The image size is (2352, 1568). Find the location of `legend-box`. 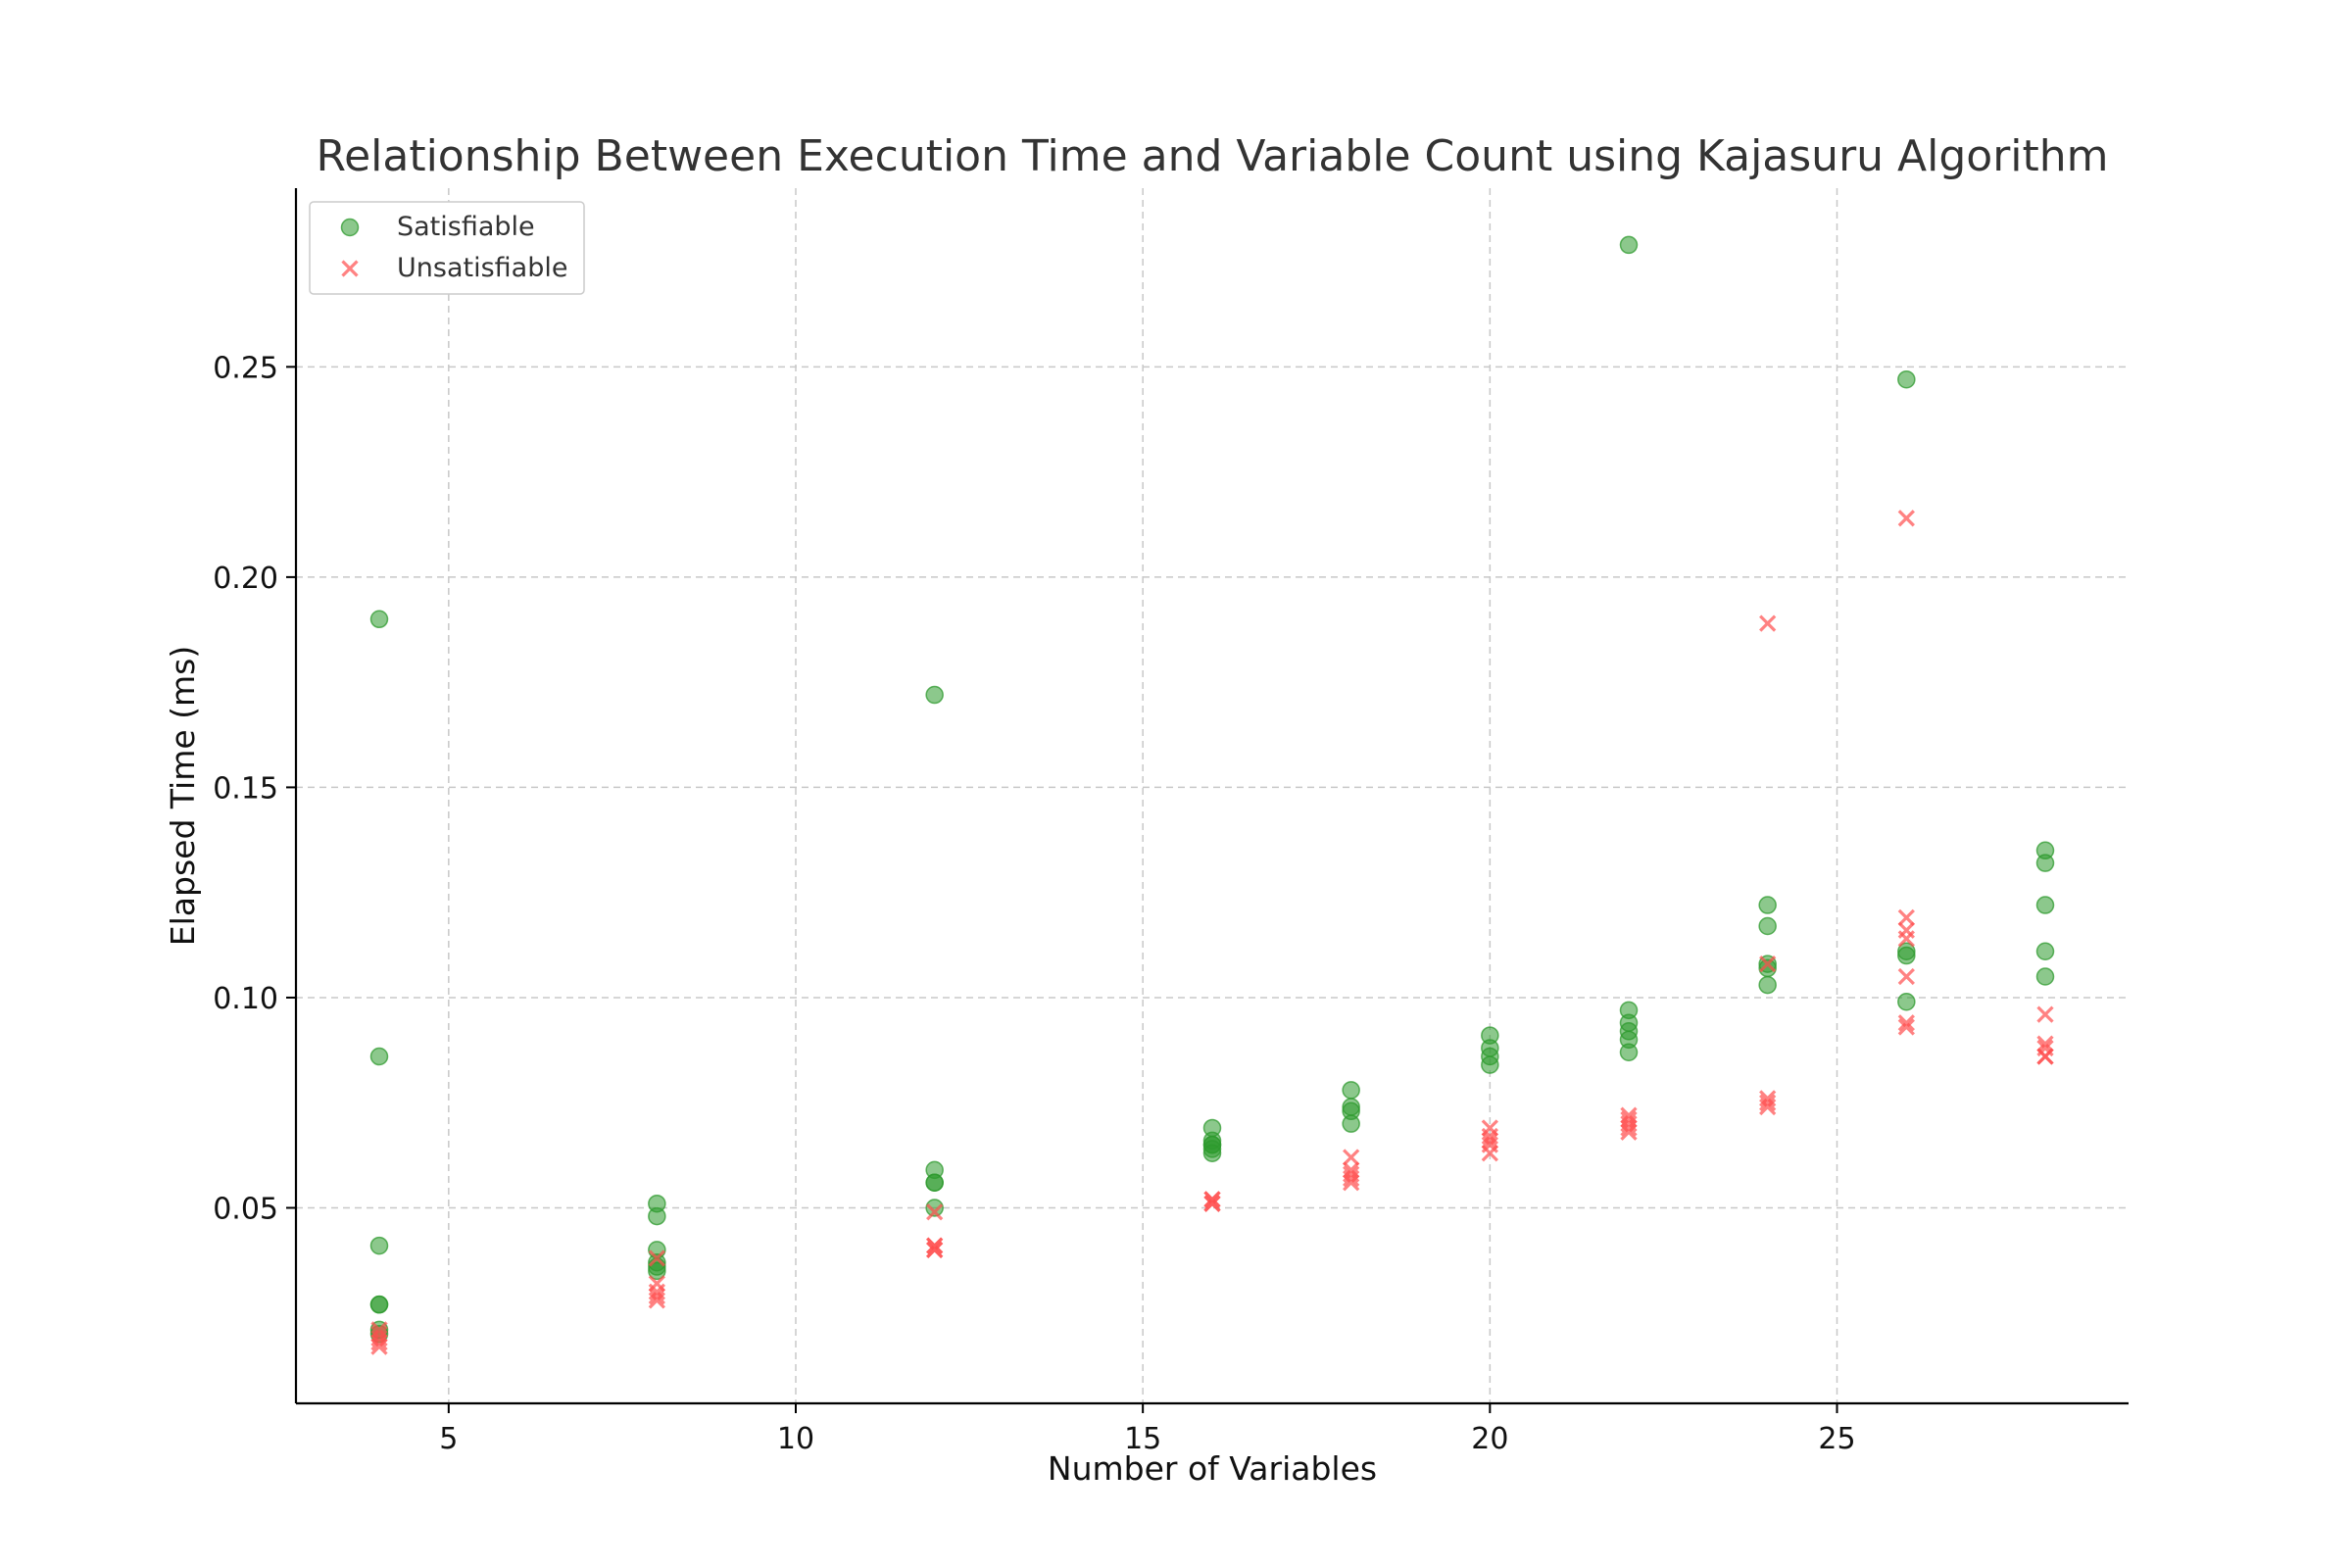

legend-box is located at coordinates (447, 248).